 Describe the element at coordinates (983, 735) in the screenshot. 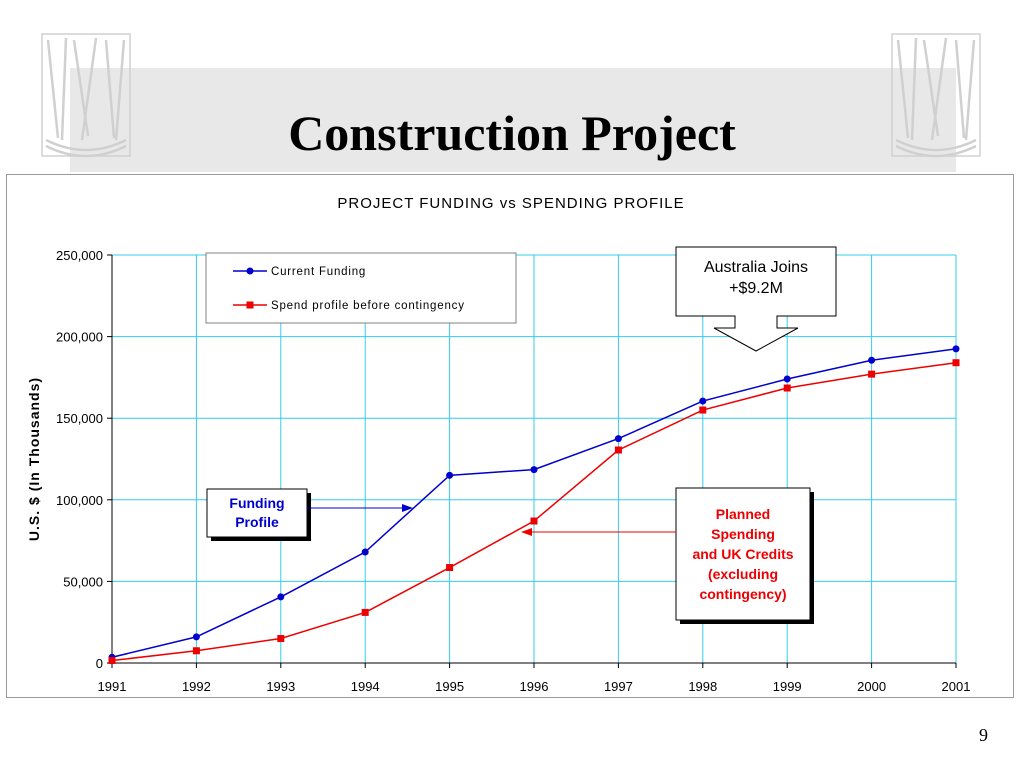

I see `page-number: 9` at that location.